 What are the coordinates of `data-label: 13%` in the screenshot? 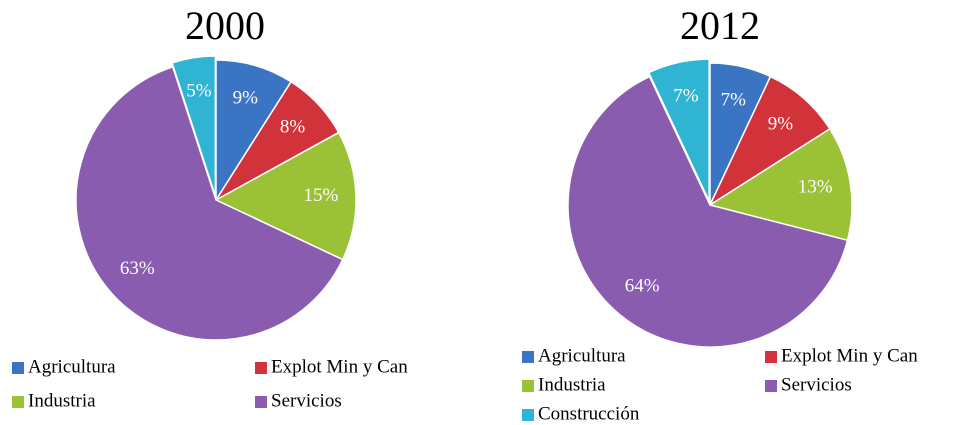 It's located at (815, 187).